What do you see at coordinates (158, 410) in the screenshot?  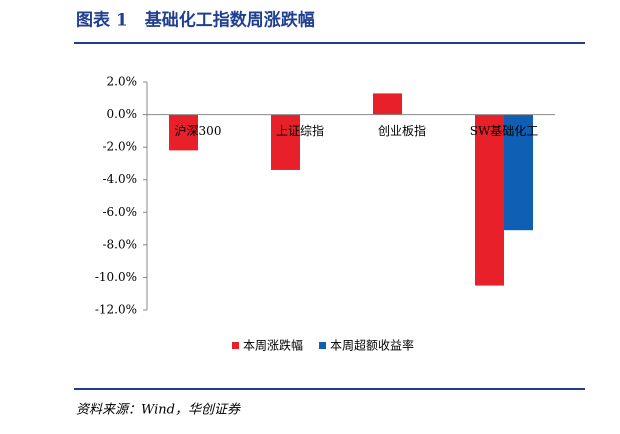 I see `source-note: 资料来源：Wind，华创证券` at bounding box center [158, 410].